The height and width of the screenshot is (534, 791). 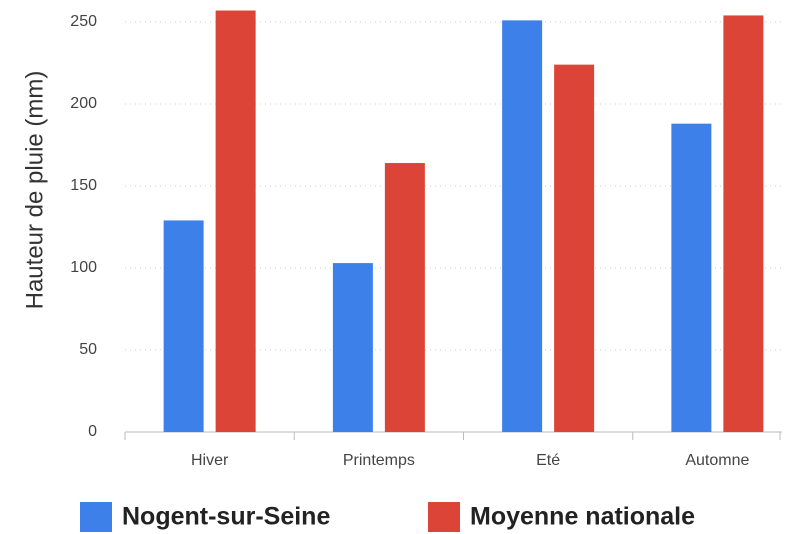 I want to click on y-tick-label: 0, so click(x=92, y=431).